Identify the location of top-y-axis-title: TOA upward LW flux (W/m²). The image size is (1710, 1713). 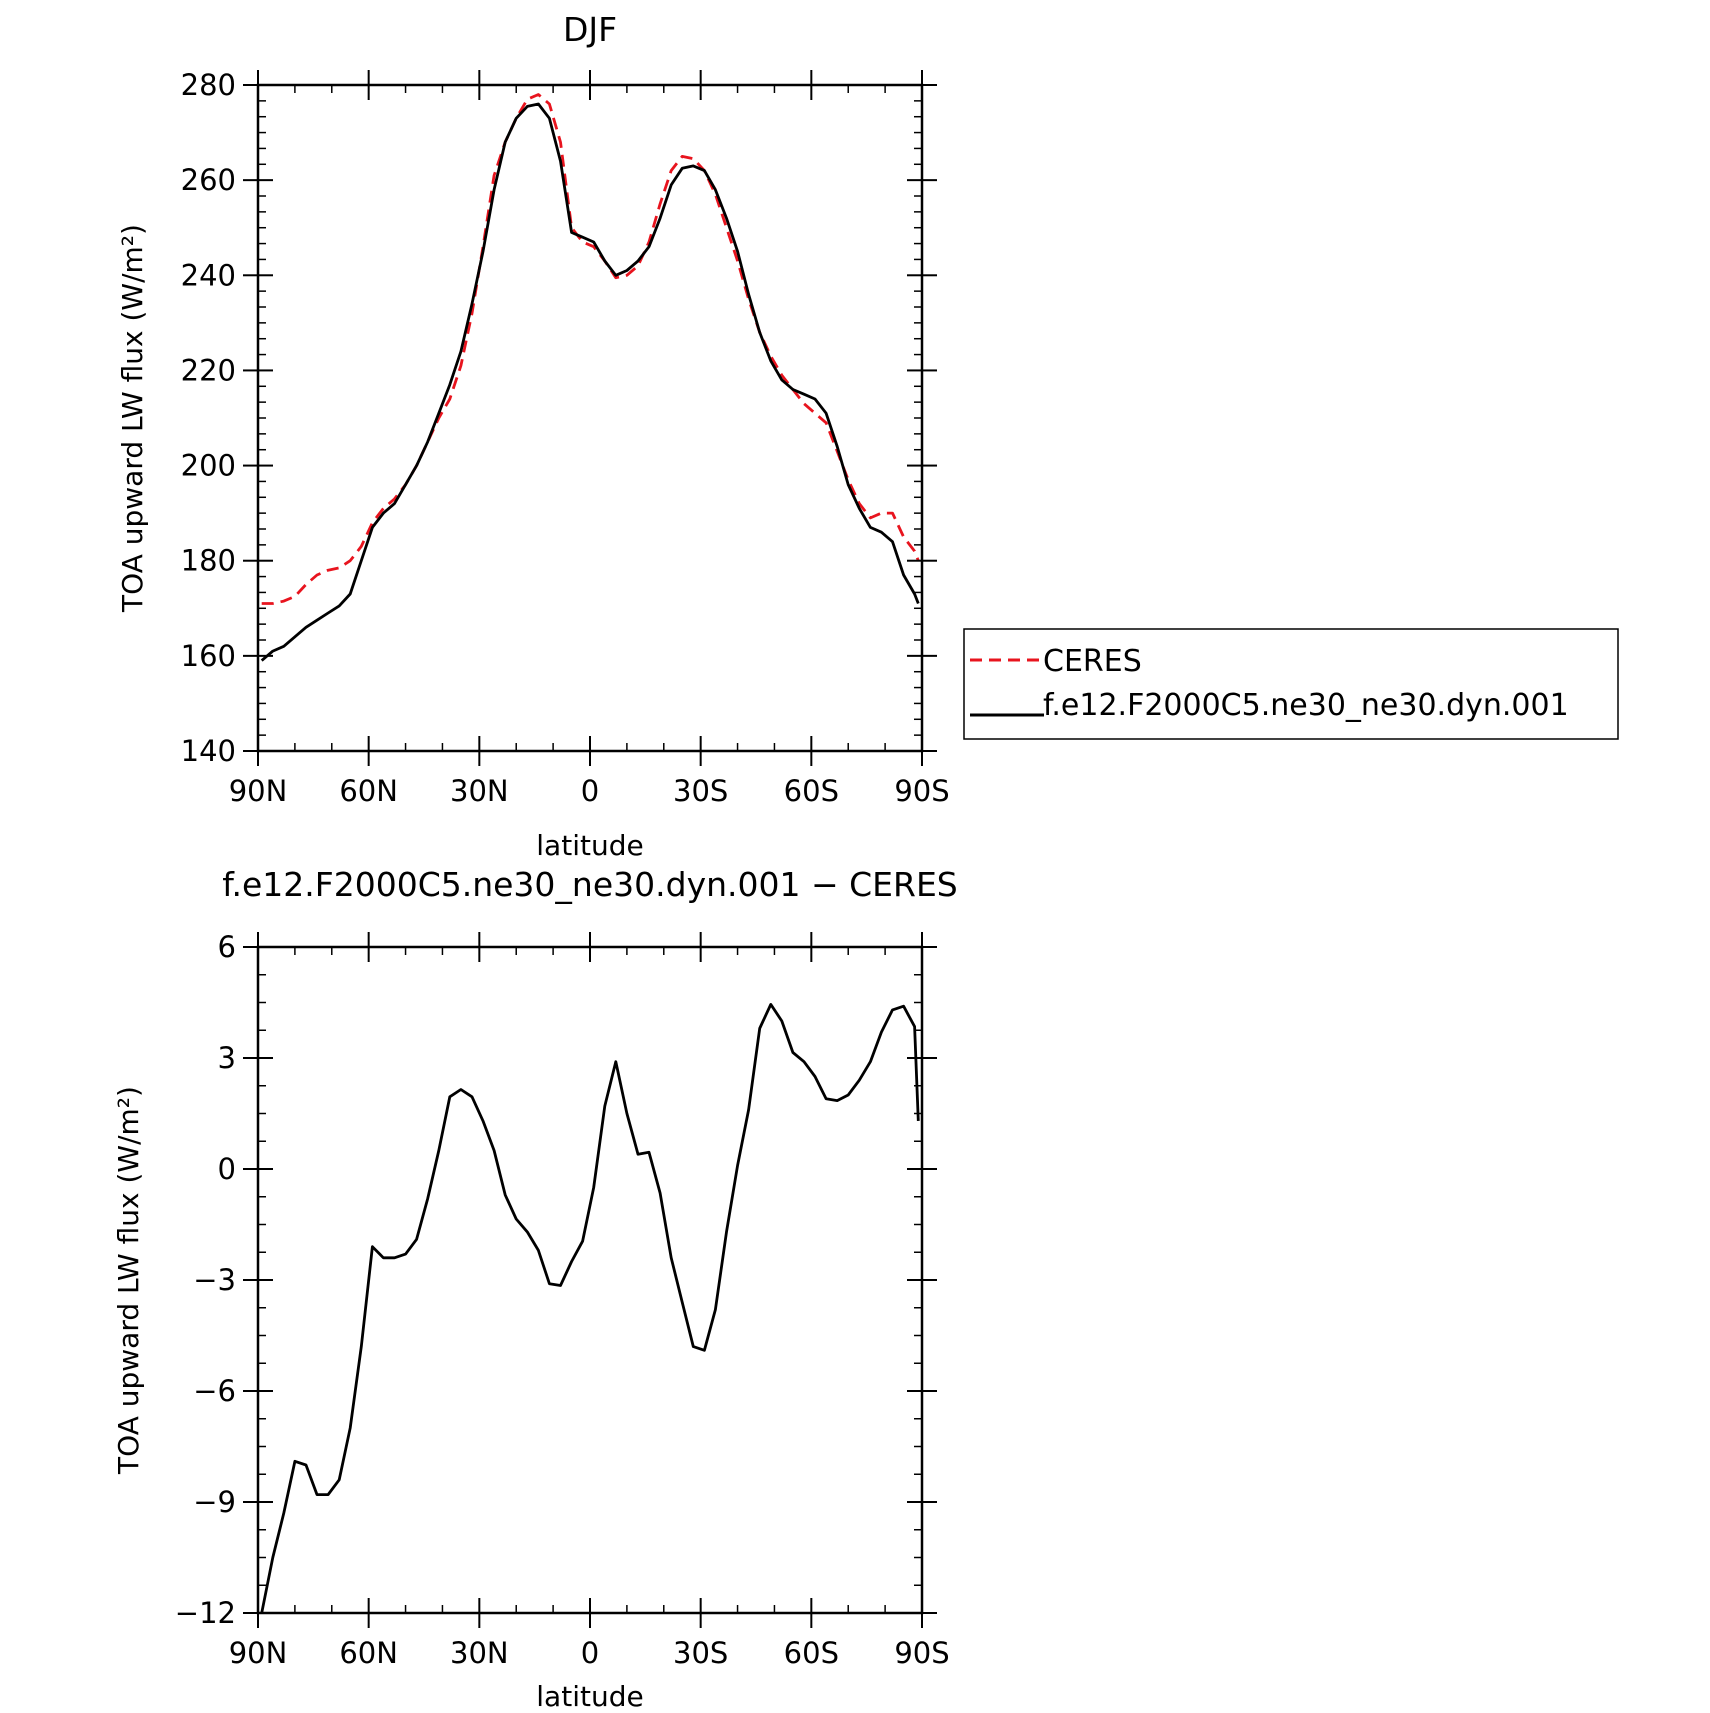
(132, 418).